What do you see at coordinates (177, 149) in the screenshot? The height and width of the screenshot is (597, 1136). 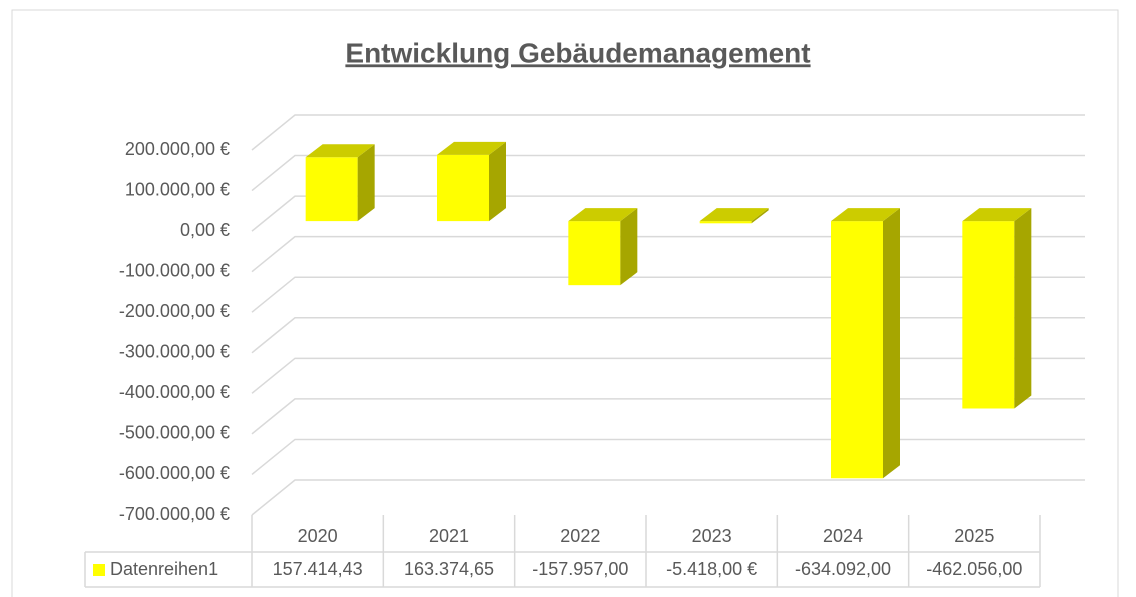 I see `y-tick-label: 200.000,00 €` at bounding box center [177, 149].